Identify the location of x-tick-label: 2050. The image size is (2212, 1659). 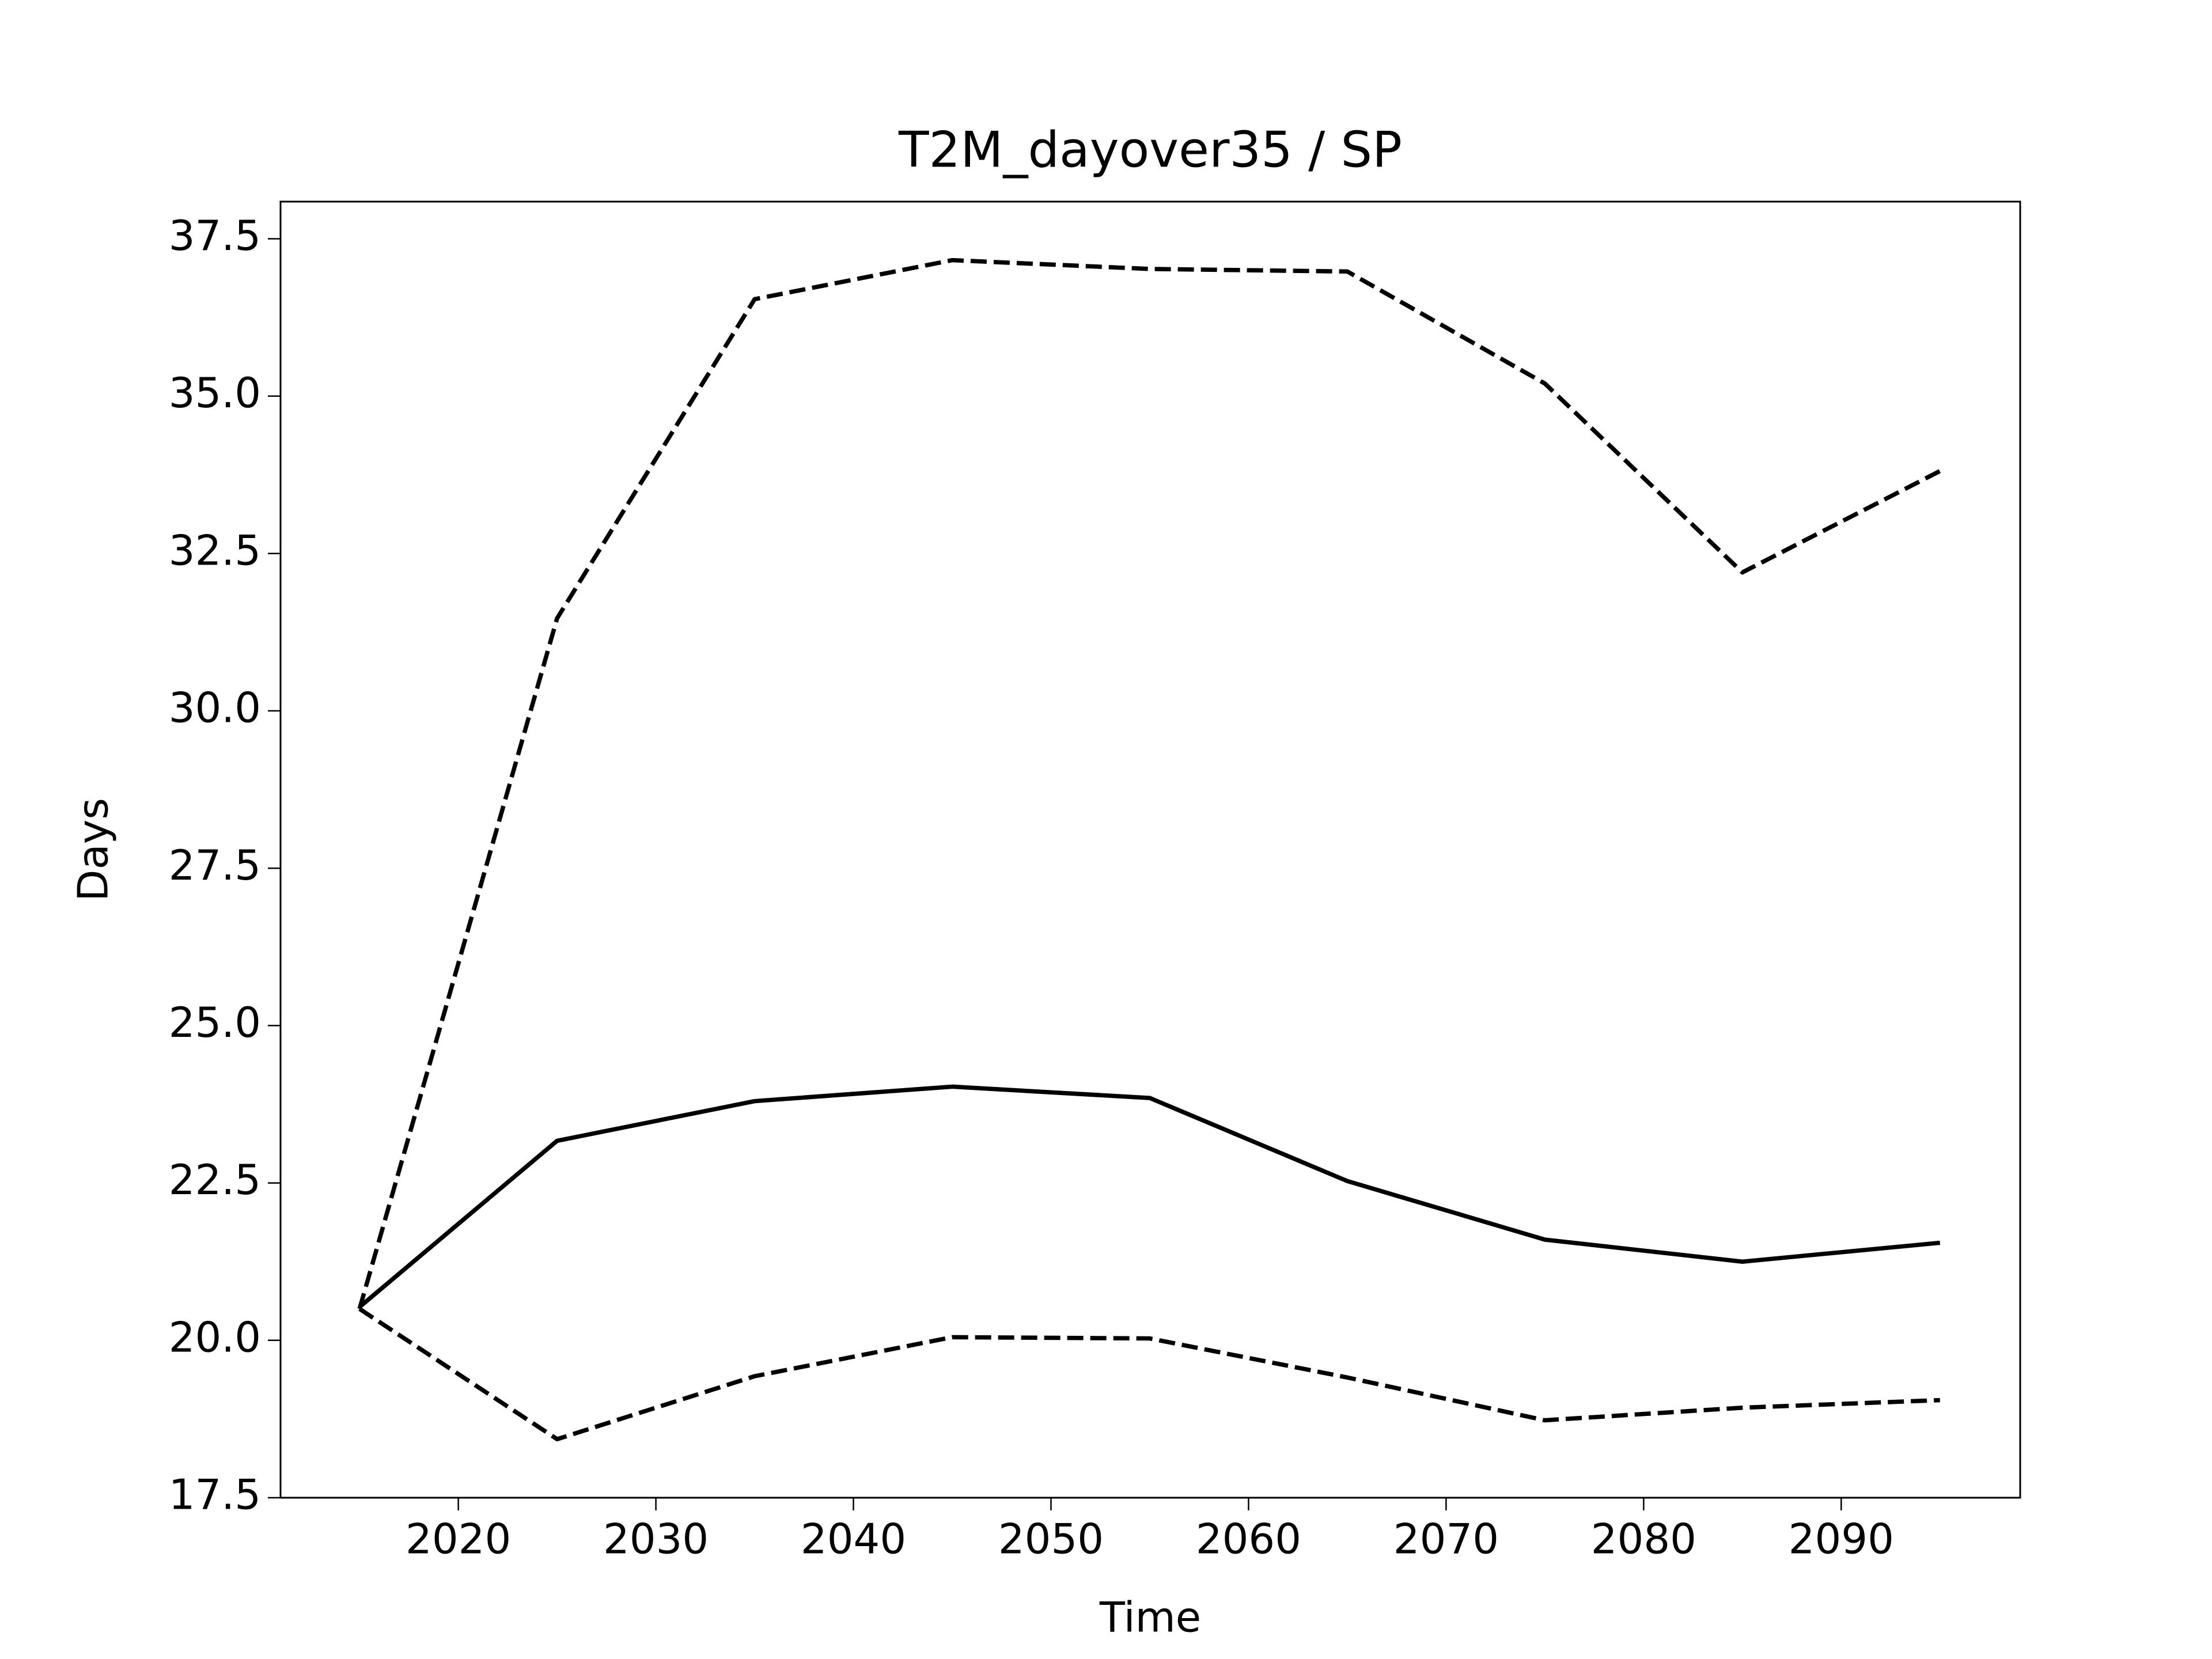
(1051, 1539).